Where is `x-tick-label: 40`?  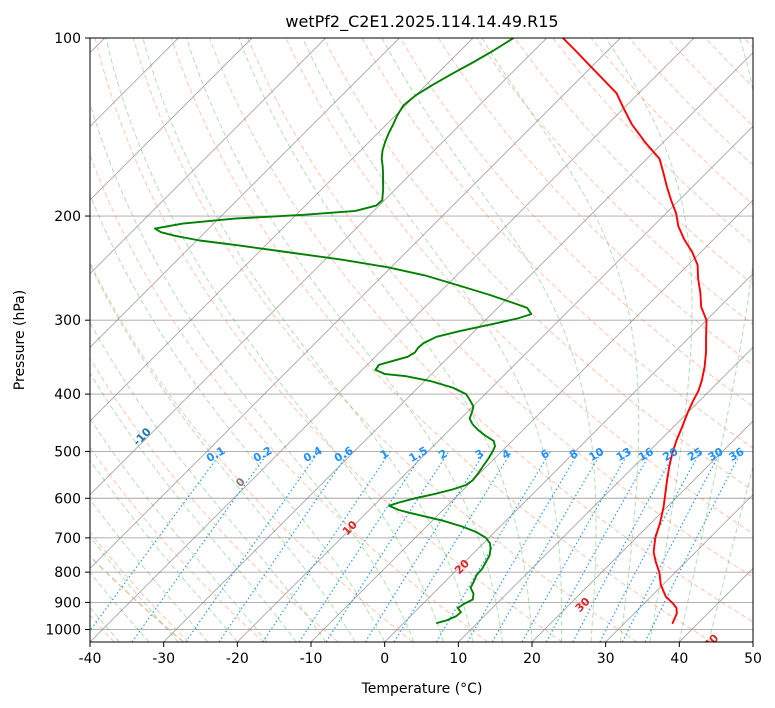 x-tick-label: 40 is located at coordinates (679, 659).